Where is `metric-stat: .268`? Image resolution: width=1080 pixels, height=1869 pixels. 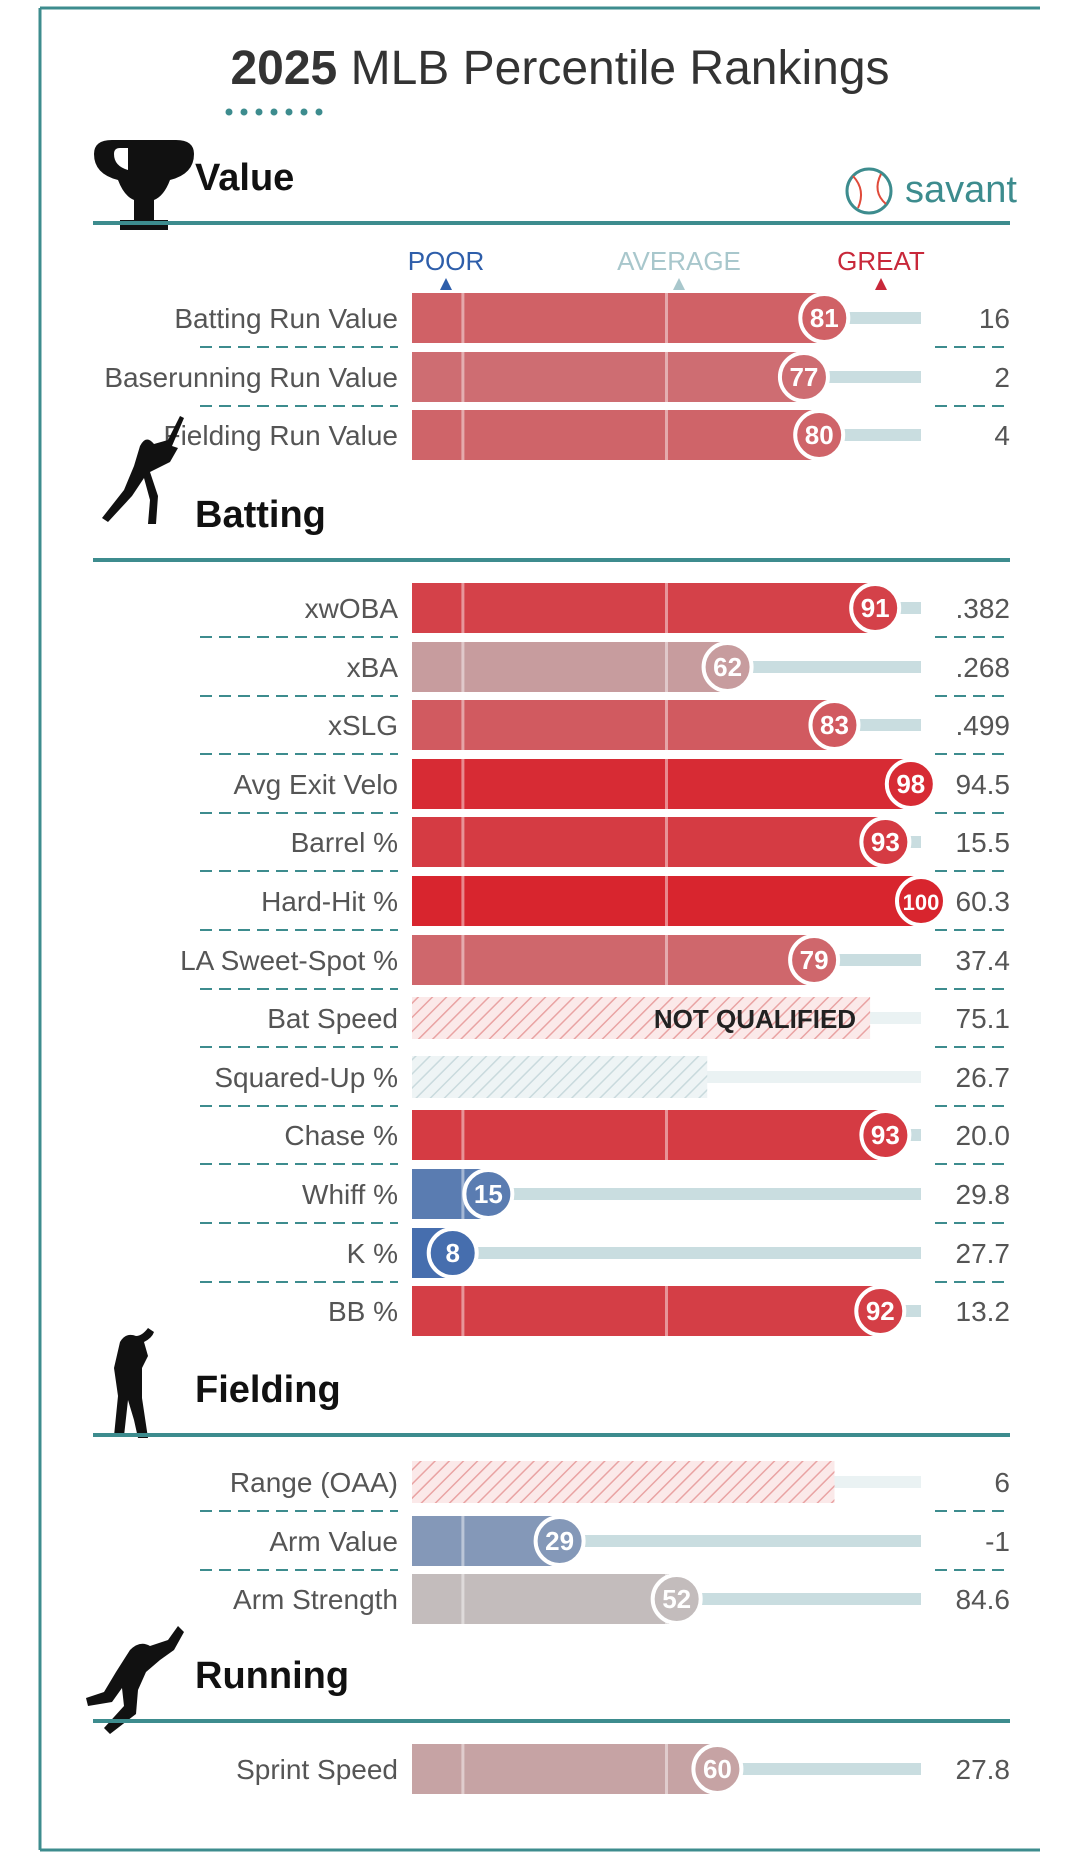
metric-stat: .268 is located at coordinates (983, 667).